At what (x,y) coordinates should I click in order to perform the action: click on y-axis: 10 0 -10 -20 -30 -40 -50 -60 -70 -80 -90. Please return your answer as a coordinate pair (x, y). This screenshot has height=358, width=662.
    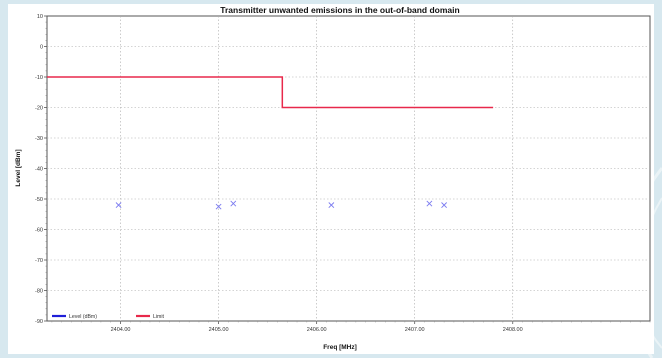
    Looking at the image, I should click on (41, 169).